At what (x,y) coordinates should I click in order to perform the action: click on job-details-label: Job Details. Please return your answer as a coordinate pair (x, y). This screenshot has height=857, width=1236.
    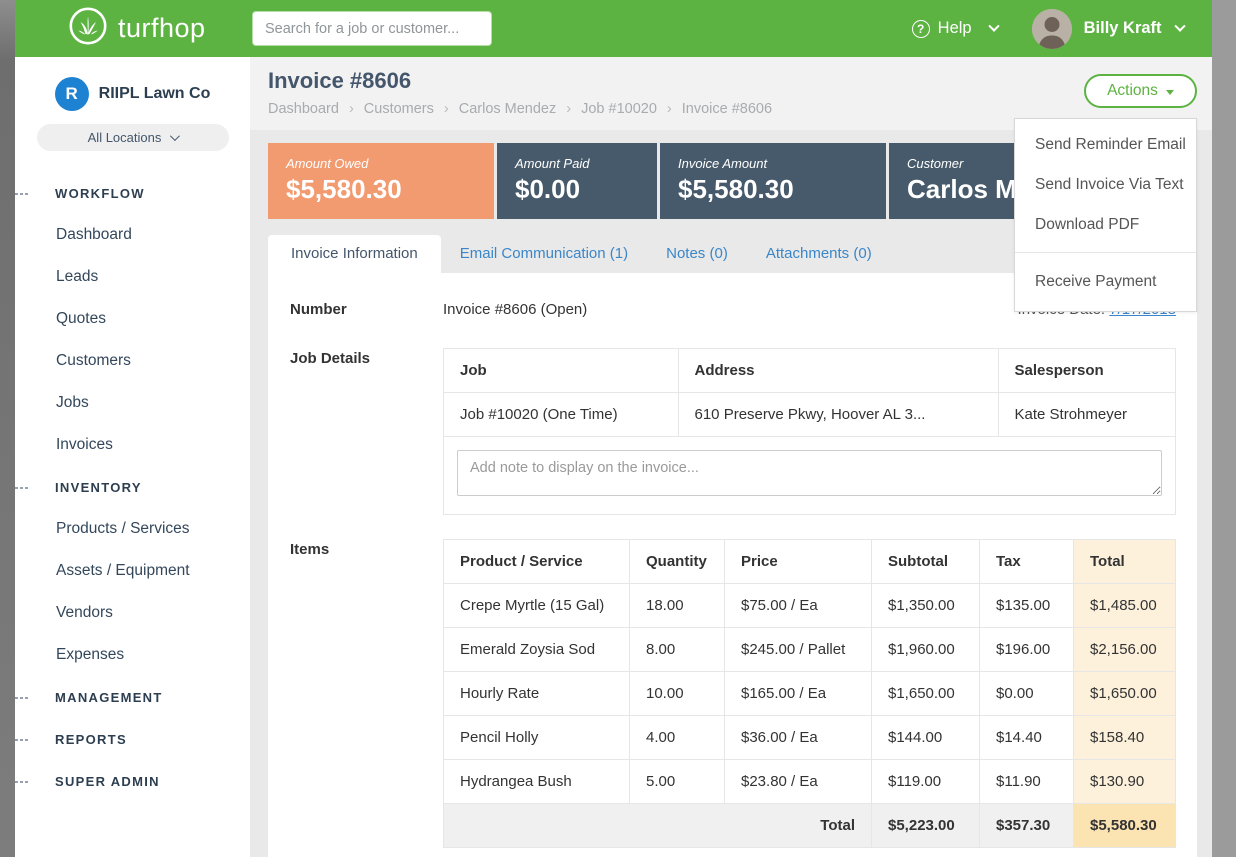
    Looking at the image, I should click on (330, 358).